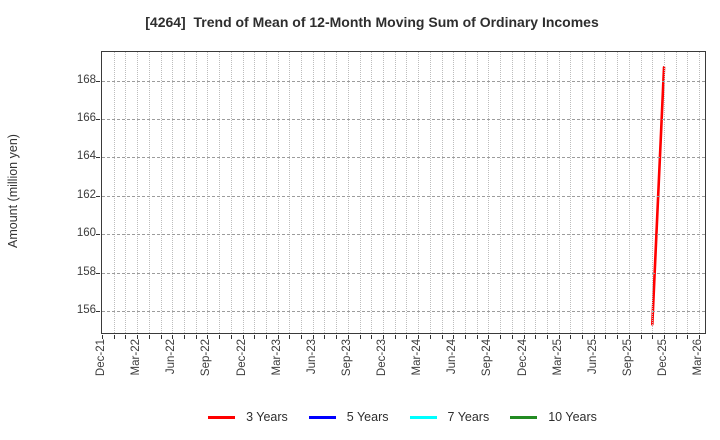 This screenshot has height=440, width=720. Describe the element at coordinates (276, 357) in the screenshot. I see `x-tick-label: Mar-23` at that location.